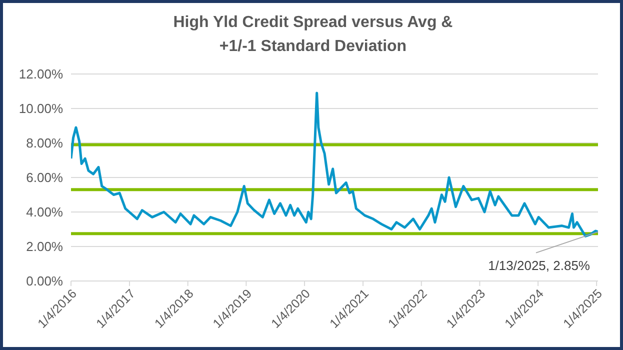 The height and width of the screenshot is (350, 623). Describe the element at coordinates (45, 212) in the screenshot. I see `y-tick-label: 4.00%` at that location.